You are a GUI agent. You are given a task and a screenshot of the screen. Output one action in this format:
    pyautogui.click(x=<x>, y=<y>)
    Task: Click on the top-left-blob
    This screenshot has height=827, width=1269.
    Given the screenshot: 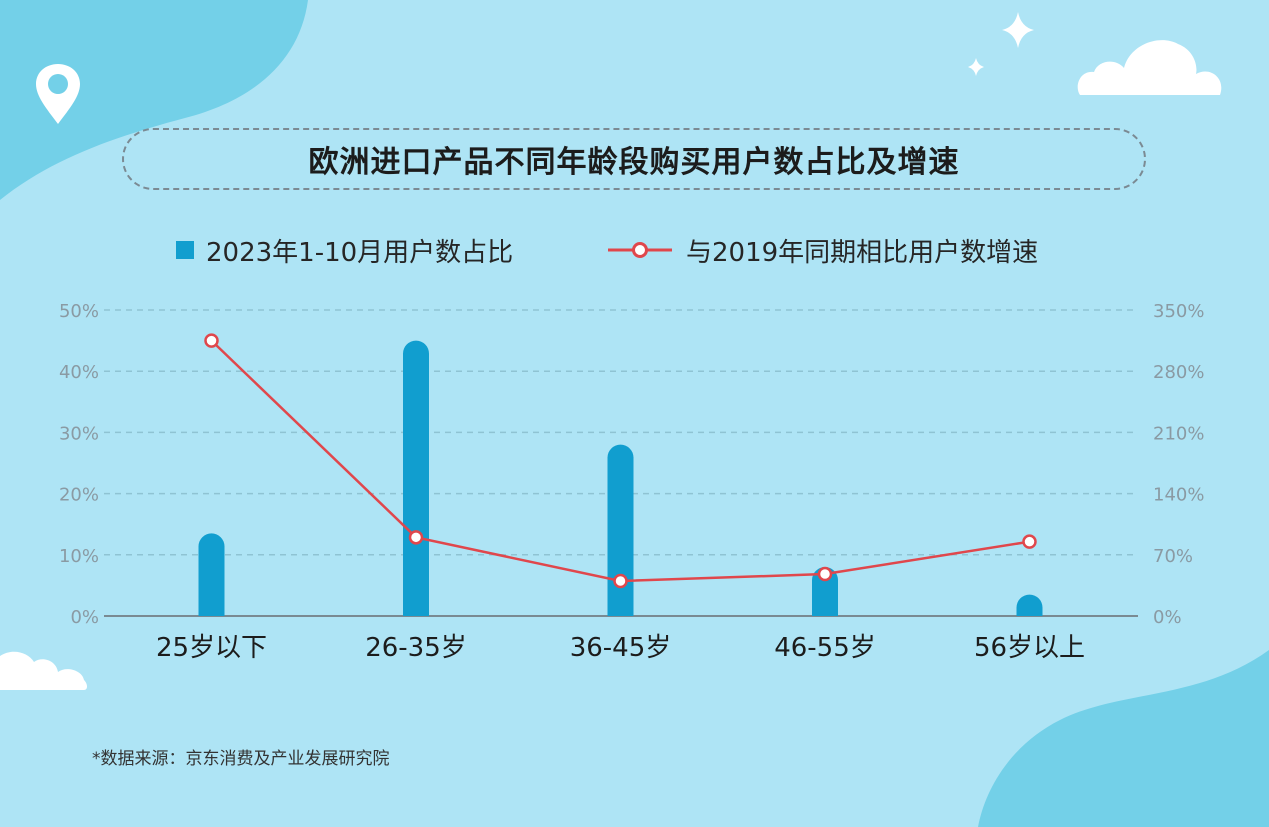 What is the action you would take?
    pyautogui.click(x=154, y=100)
    